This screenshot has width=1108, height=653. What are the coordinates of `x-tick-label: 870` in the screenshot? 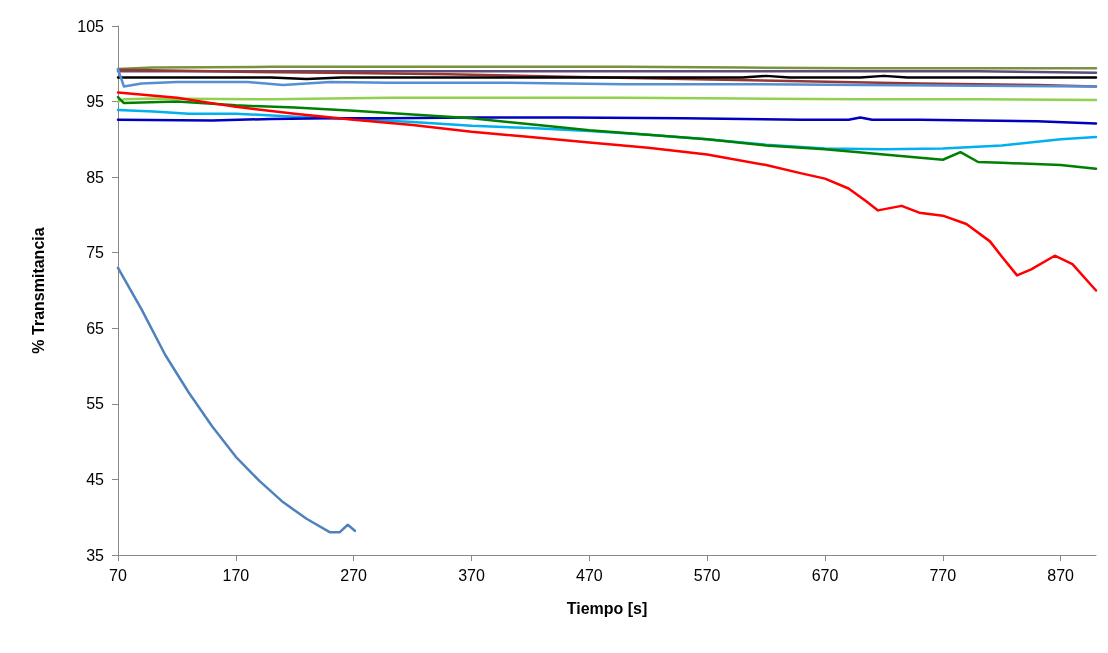 It's located at (1061, 575).